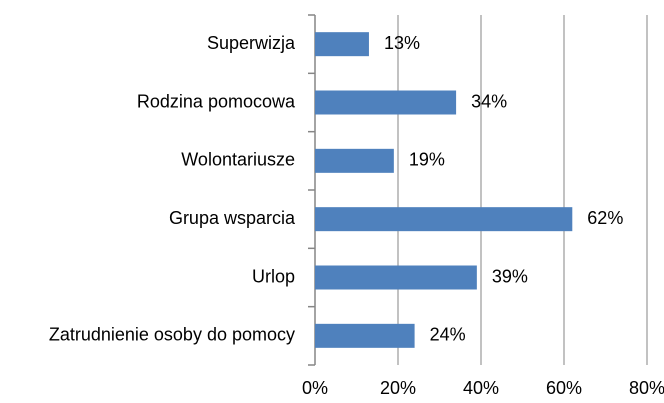 The height and width of the screenshot is (403, 664). What do you see at coordinates (172, 335) in the screenshot?
I see `category-label: Zatrudnienie osoby do pomocy` at bounding box center [172, 335].